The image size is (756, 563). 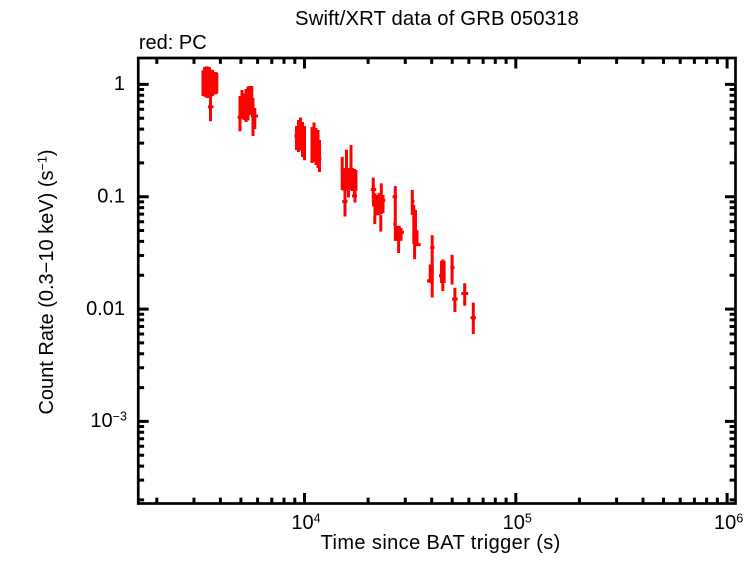 I want to click on svg-text: 0.01, so click(x=105, y=309).